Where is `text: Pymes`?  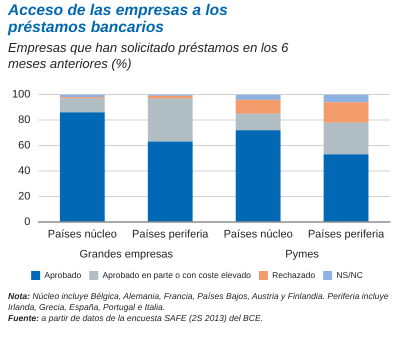 text: Pymes is located at coordinates (302, 254).